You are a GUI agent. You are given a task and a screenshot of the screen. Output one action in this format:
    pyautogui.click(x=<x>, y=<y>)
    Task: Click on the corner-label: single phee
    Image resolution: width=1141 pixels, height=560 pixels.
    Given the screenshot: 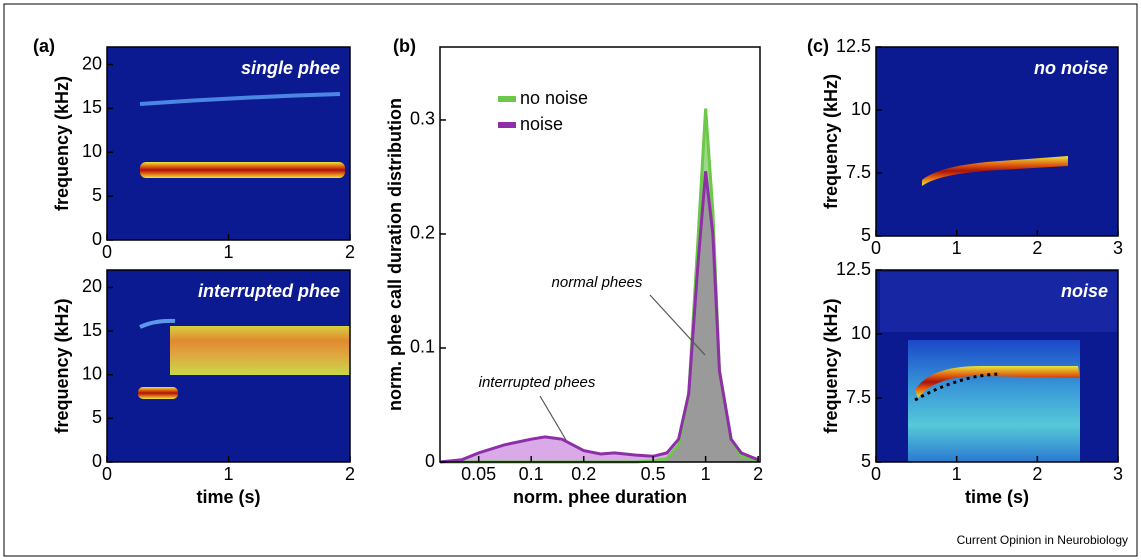 What is the action you would take?
    pyautogui.click(x=290, y=68)
    